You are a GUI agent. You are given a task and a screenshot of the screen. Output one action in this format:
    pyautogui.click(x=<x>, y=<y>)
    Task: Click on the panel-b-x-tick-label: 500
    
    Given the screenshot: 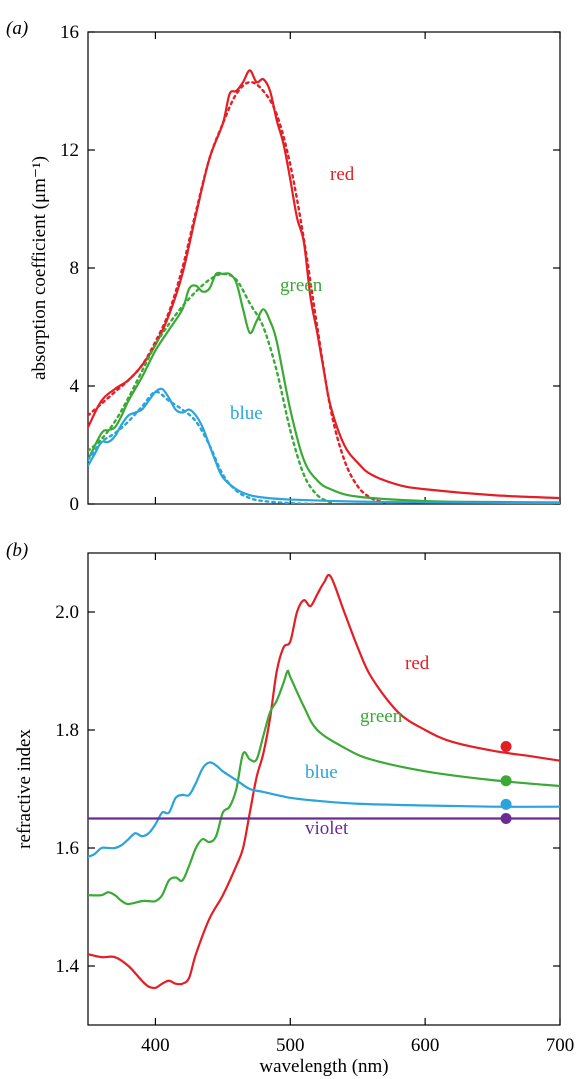 What is the action you would take?
    pyautogui.click(x=290, y=1045)
    